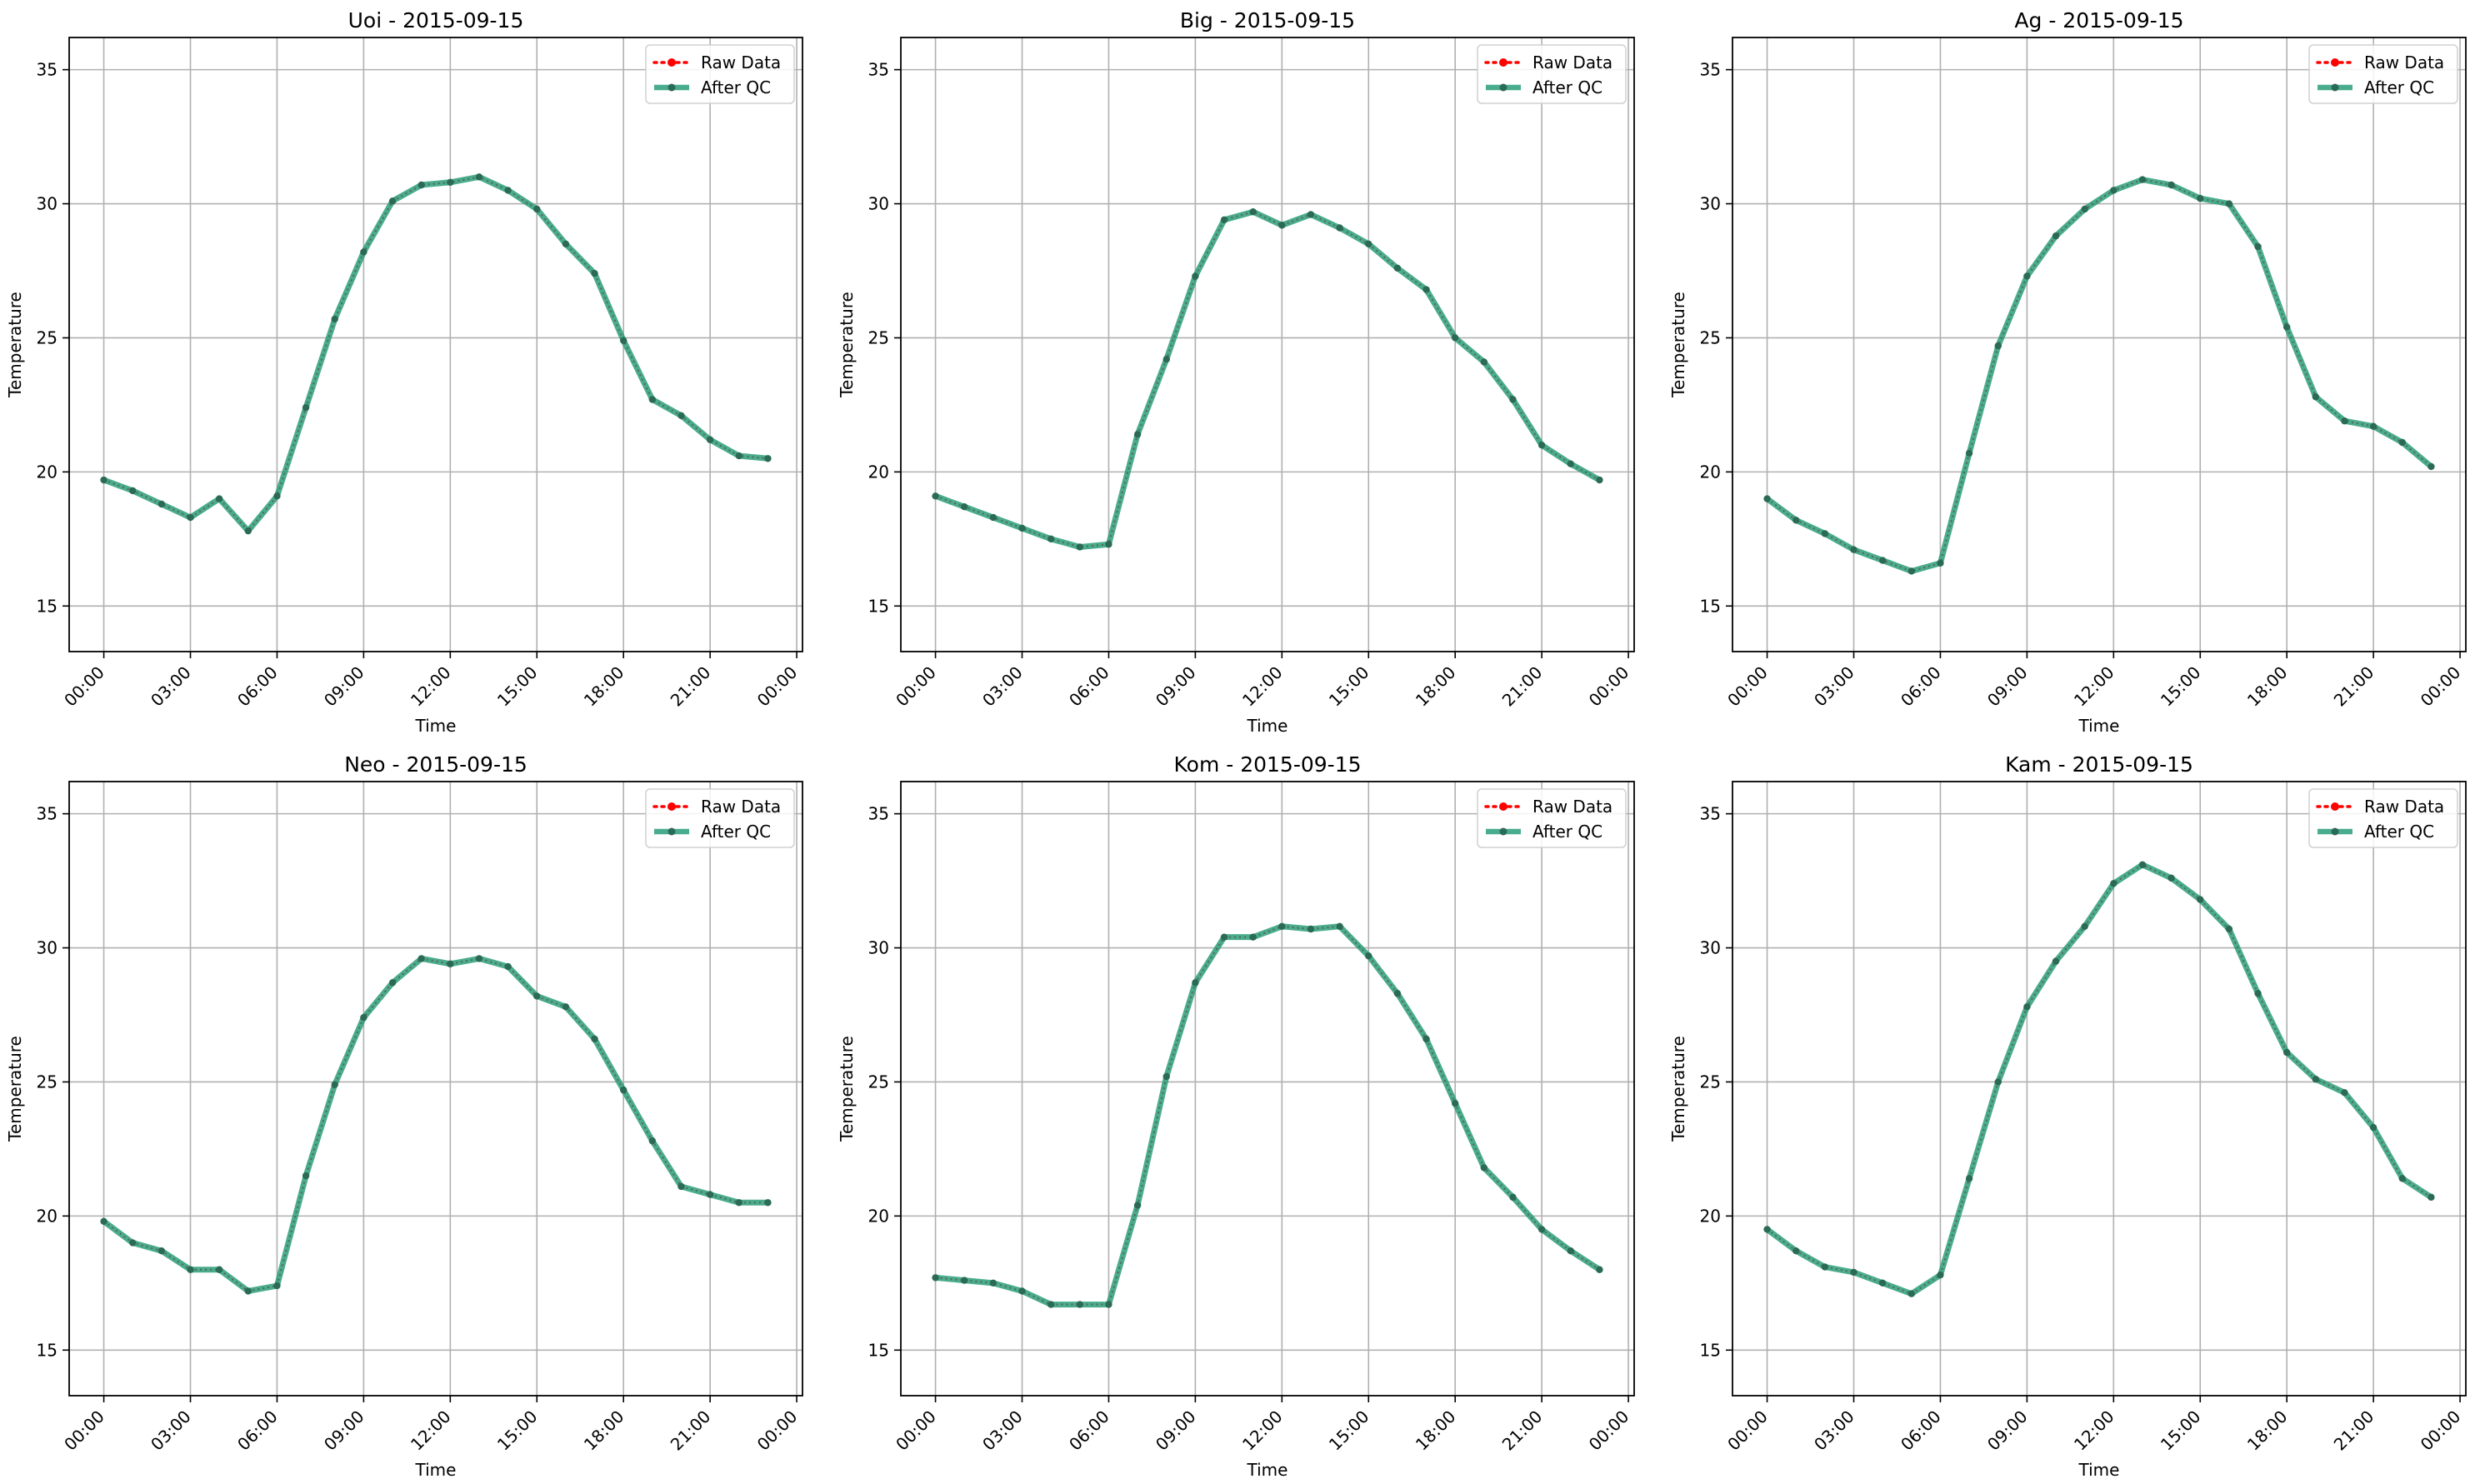  I want to click on legend-marker-raw-data, so click(672, 62).